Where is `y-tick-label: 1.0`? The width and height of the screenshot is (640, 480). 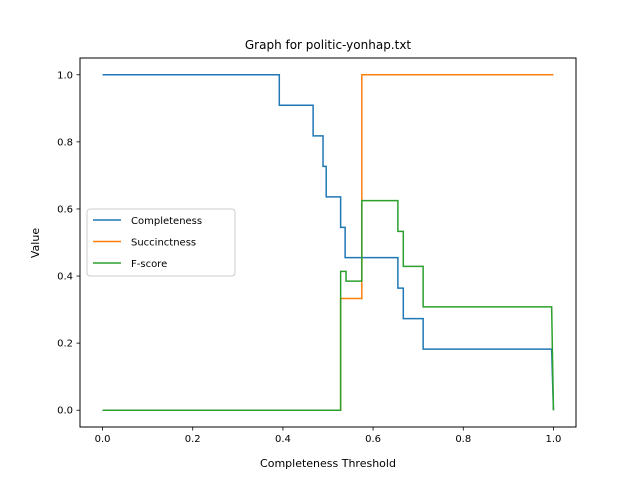
y-tick-label: 1.0 is located at coordinates (65, 75).